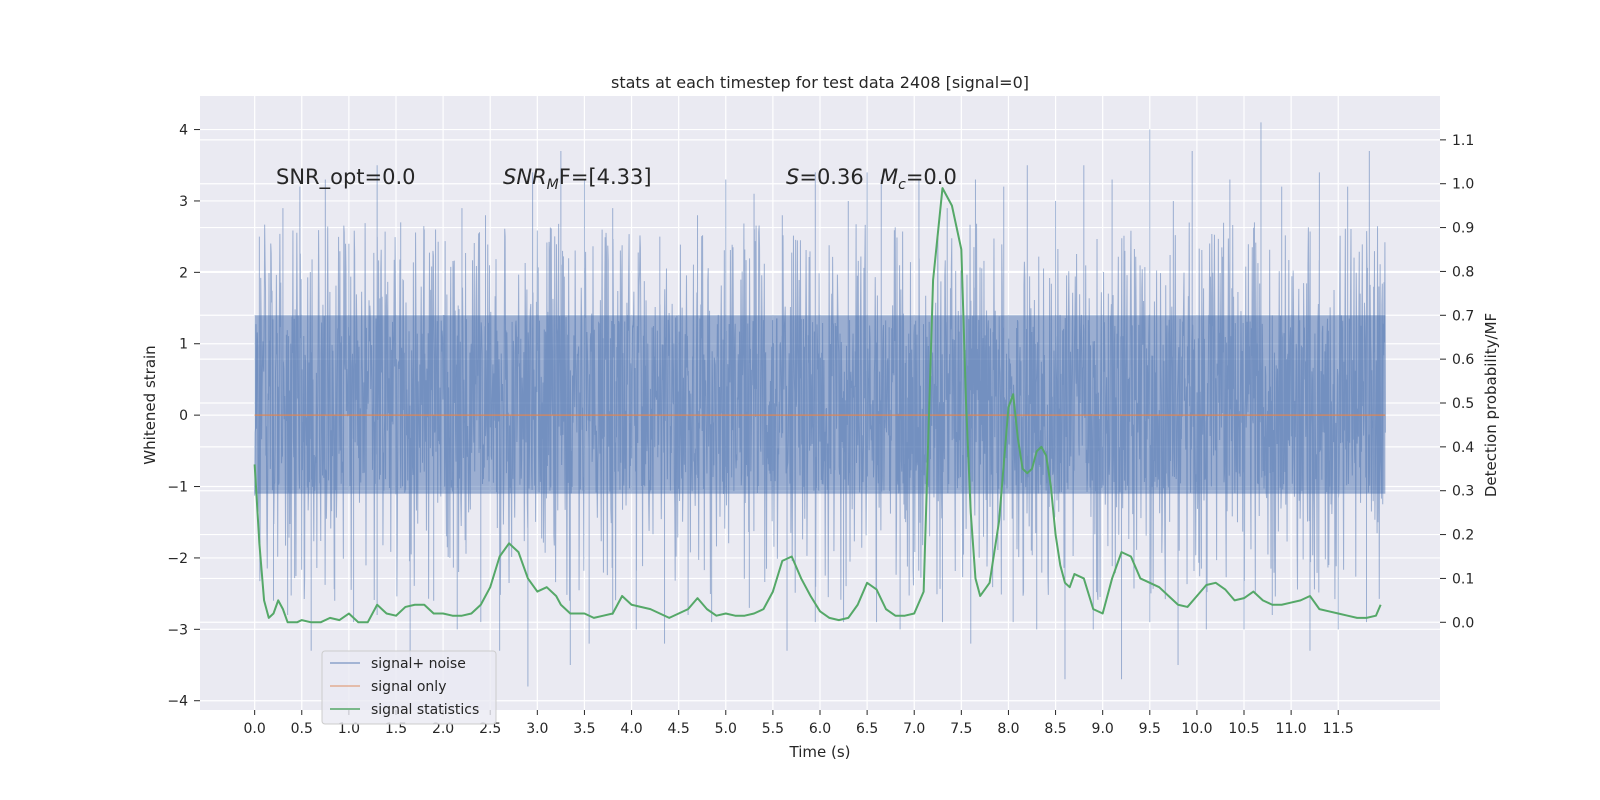 This screenshot has height=800, width=1600. What do you see at coordinates (150, 404) in the screenshot?
I see `y-axis-label: Whitened strain` at bounding box center [150, 404].